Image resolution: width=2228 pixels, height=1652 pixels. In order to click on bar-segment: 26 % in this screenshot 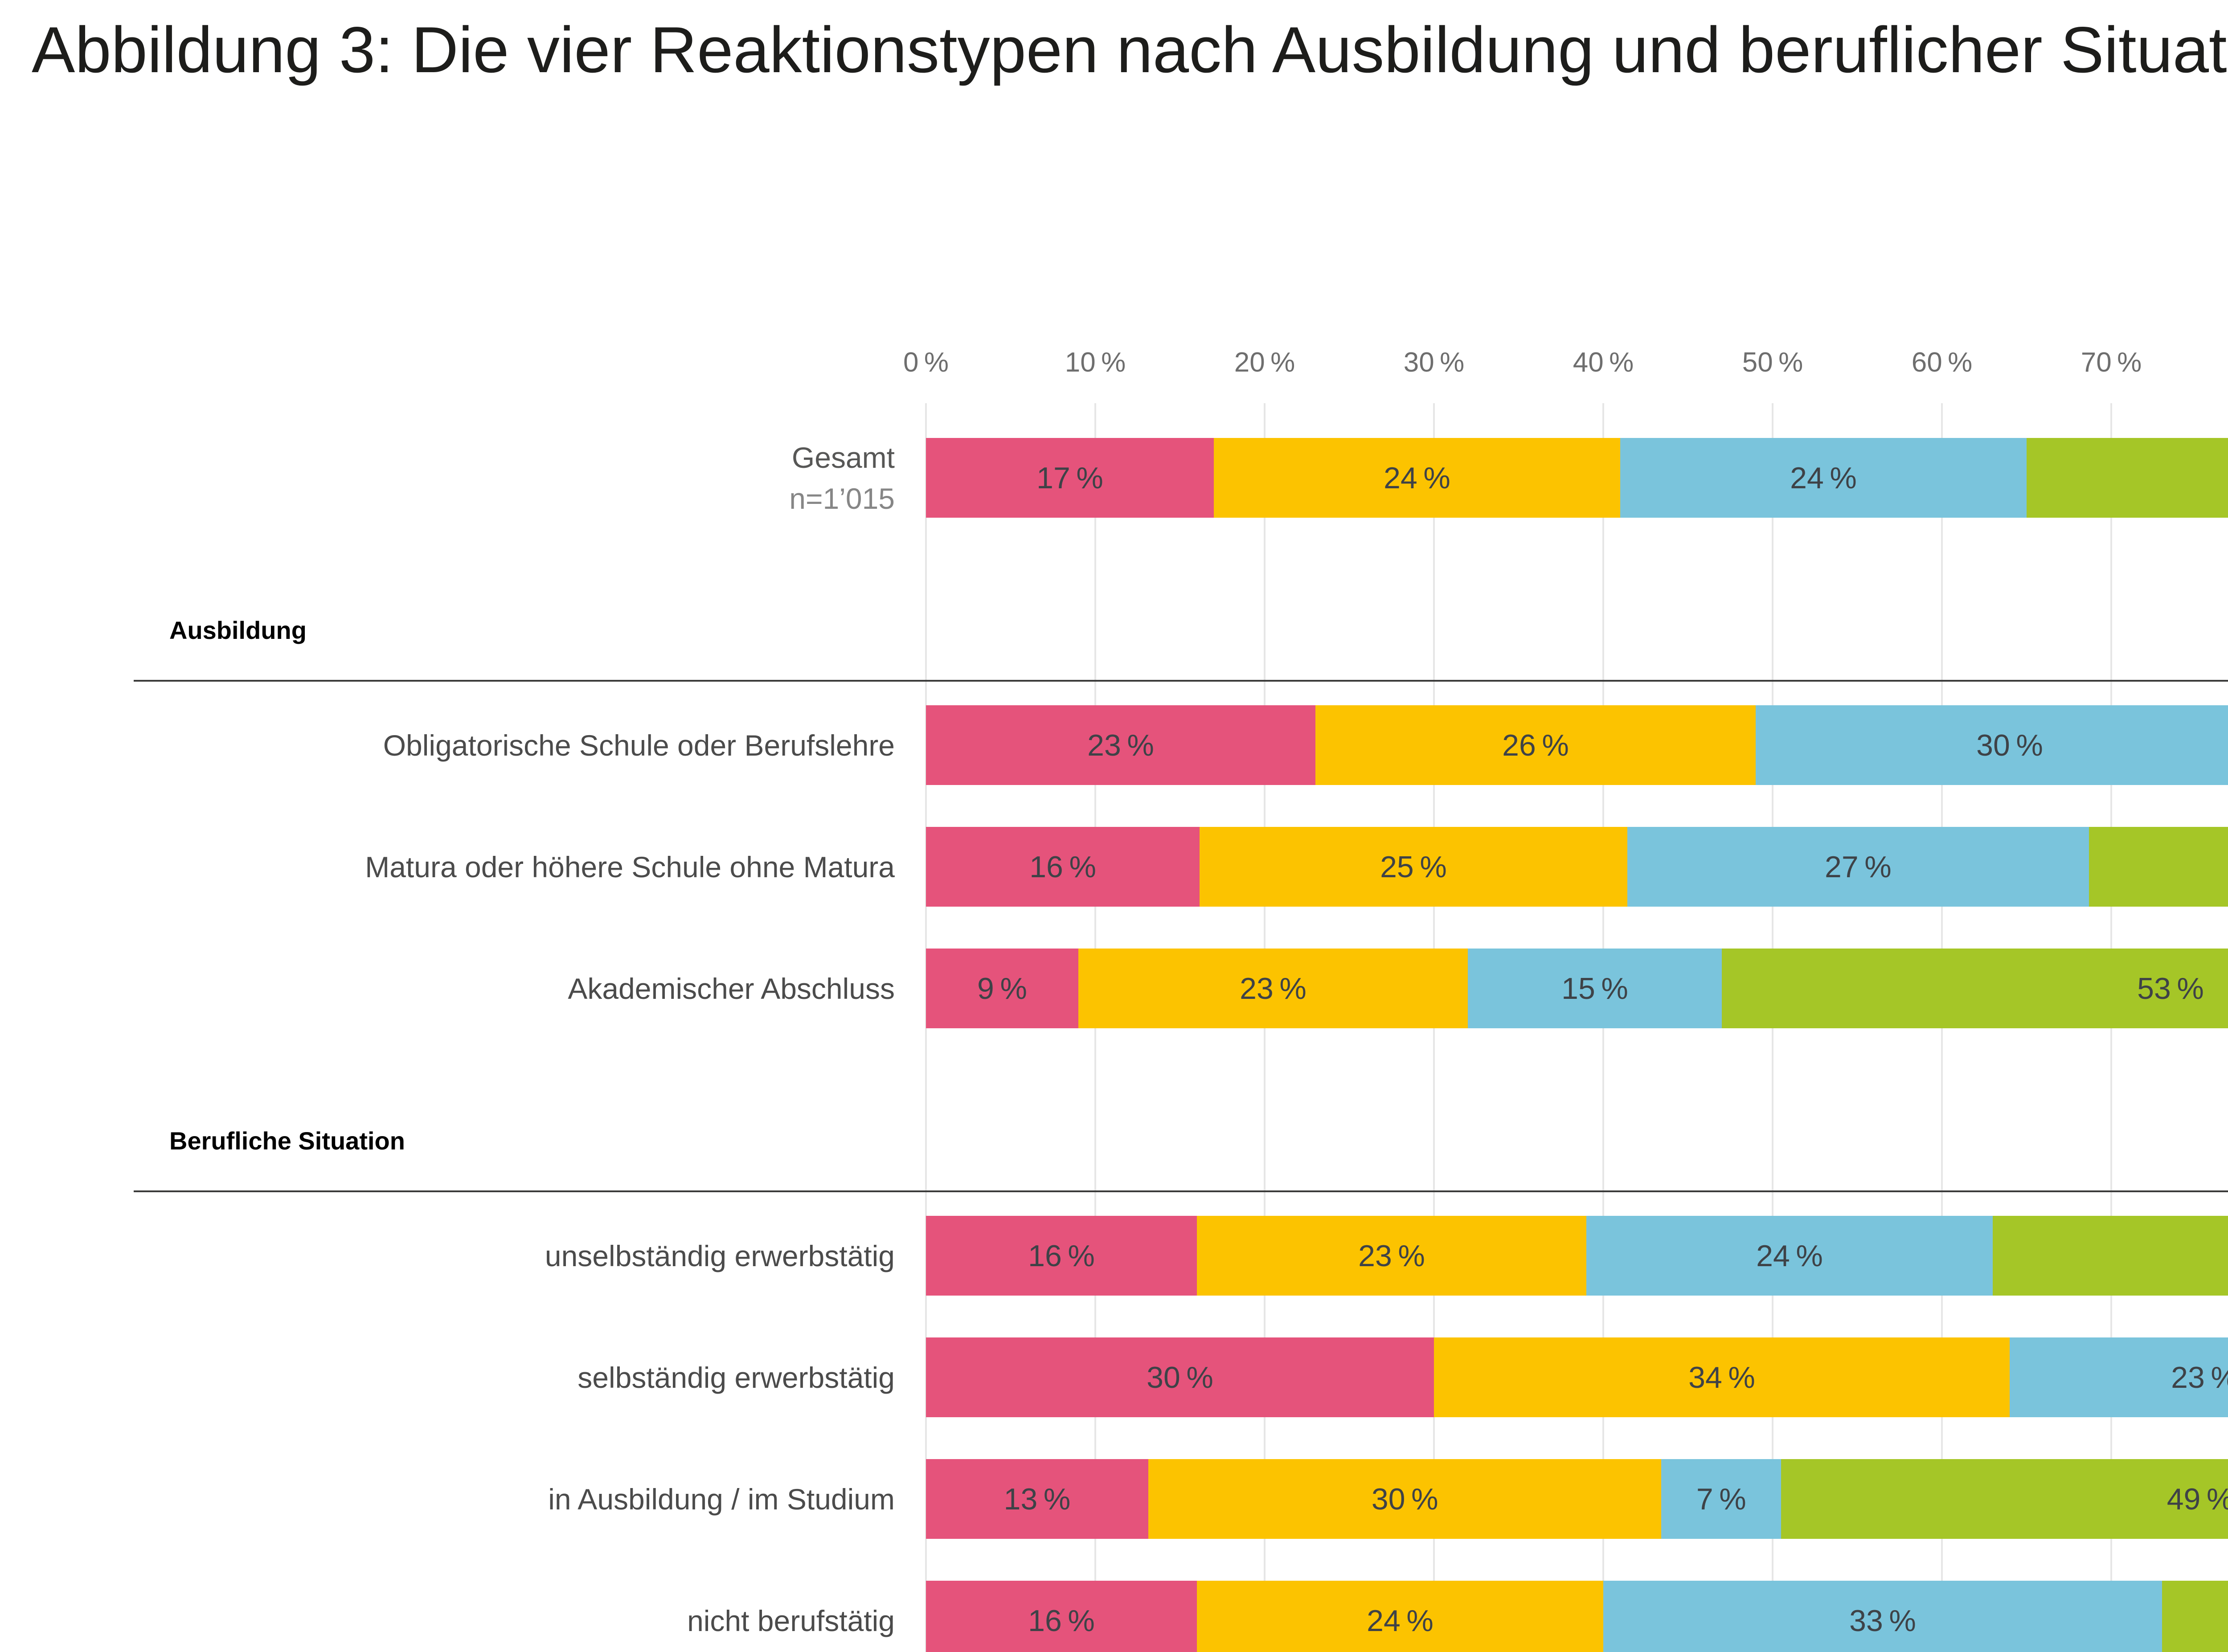, I will do `click(1536, 745)`.